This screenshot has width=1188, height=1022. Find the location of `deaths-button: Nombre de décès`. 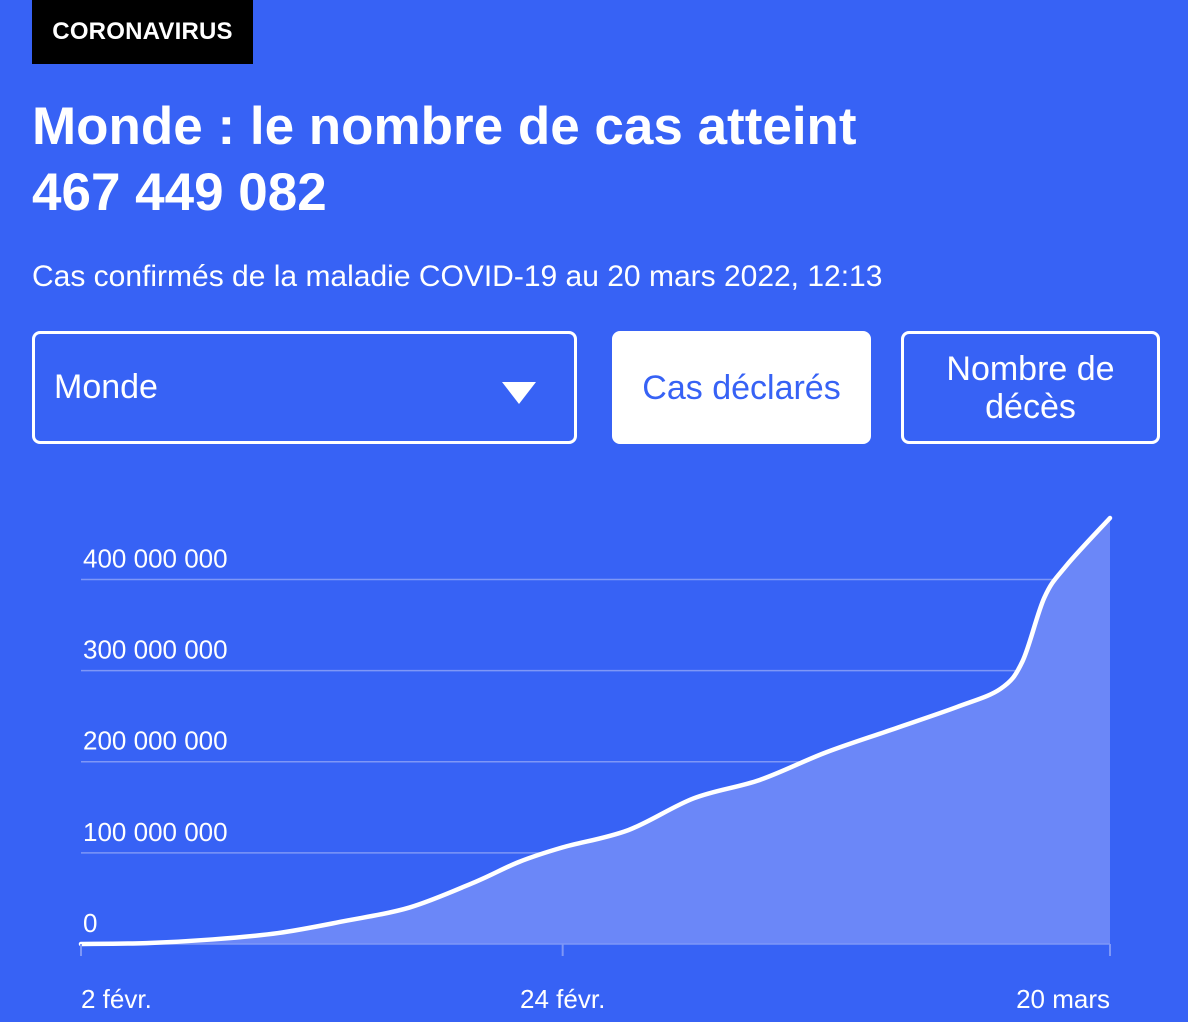

deaths-button: Nombre de décès is located at coordinates (1030, 387).